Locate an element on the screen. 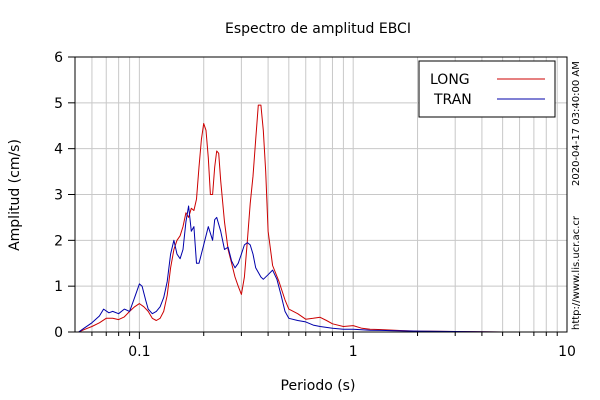 The height and width of the screenshot is (400, 600). x-tick-label: 10 is located at coordinates (567, 352).